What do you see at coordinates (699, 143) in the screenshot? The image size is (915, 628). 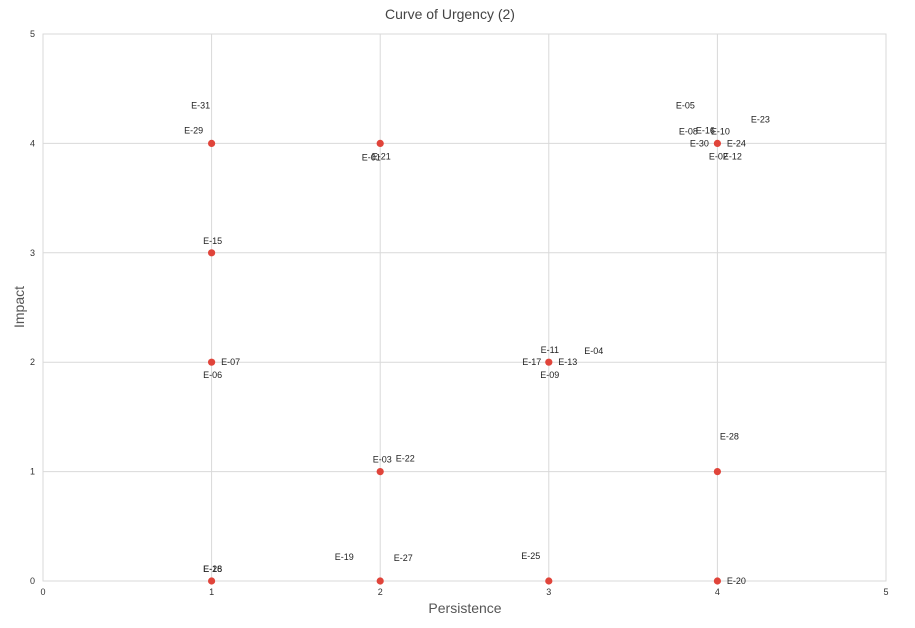 I see `point-label: E-30` at bounding box center [699, 143].